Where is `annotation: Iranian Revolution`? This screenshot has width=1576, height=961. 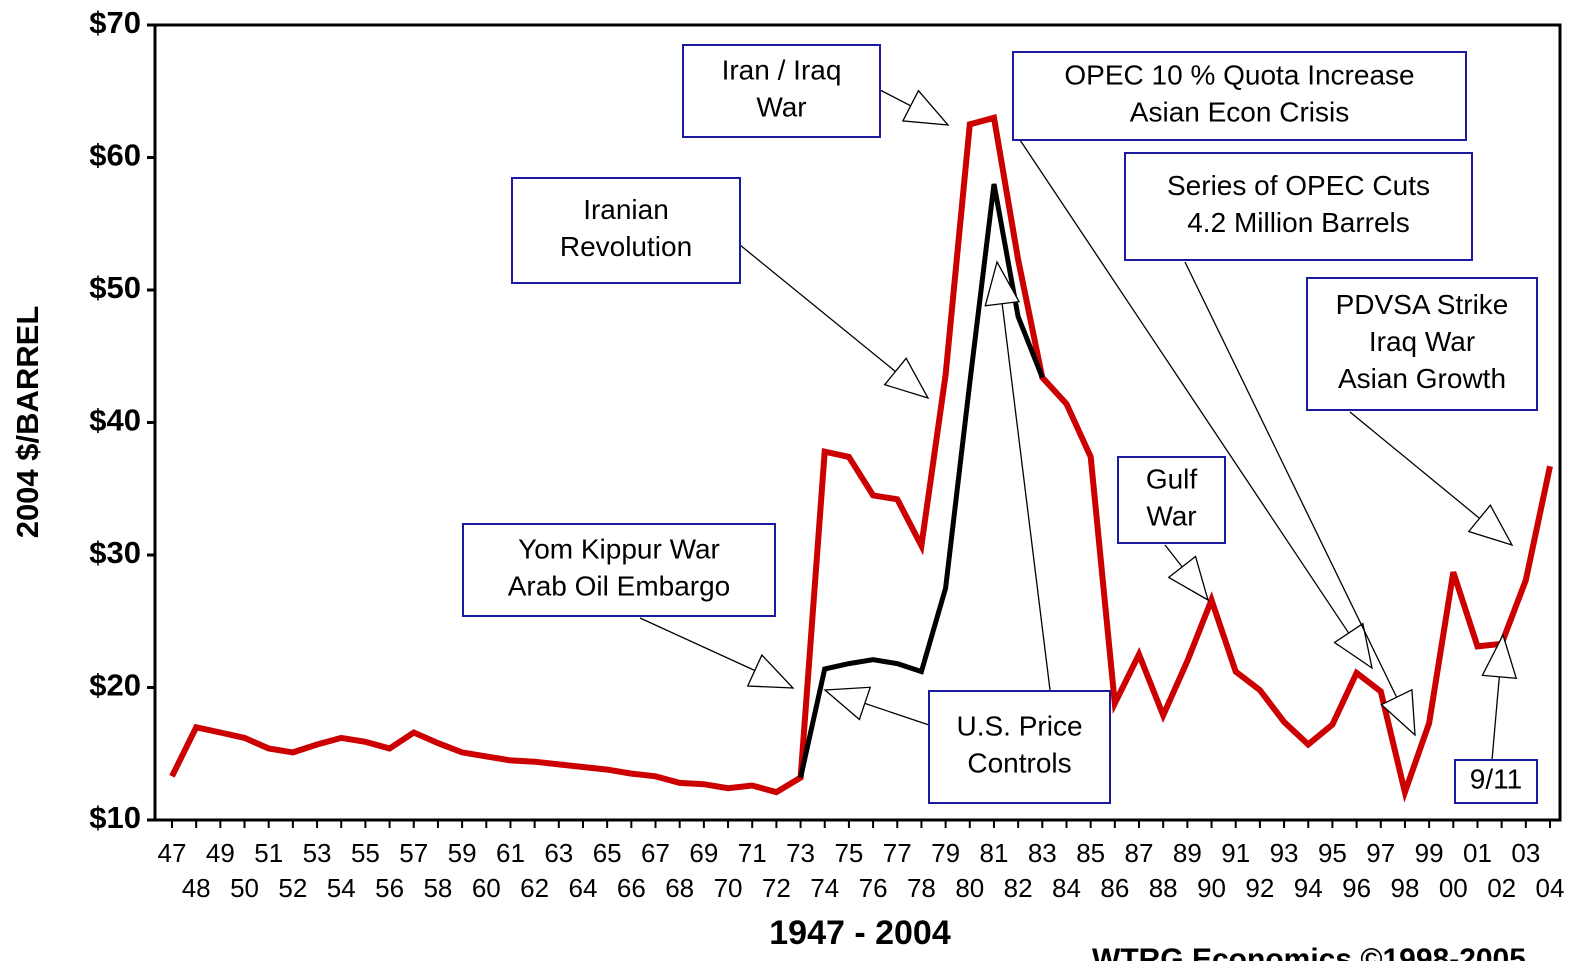
annotation: Iranian Revolution is located at coordinates (626, 228).